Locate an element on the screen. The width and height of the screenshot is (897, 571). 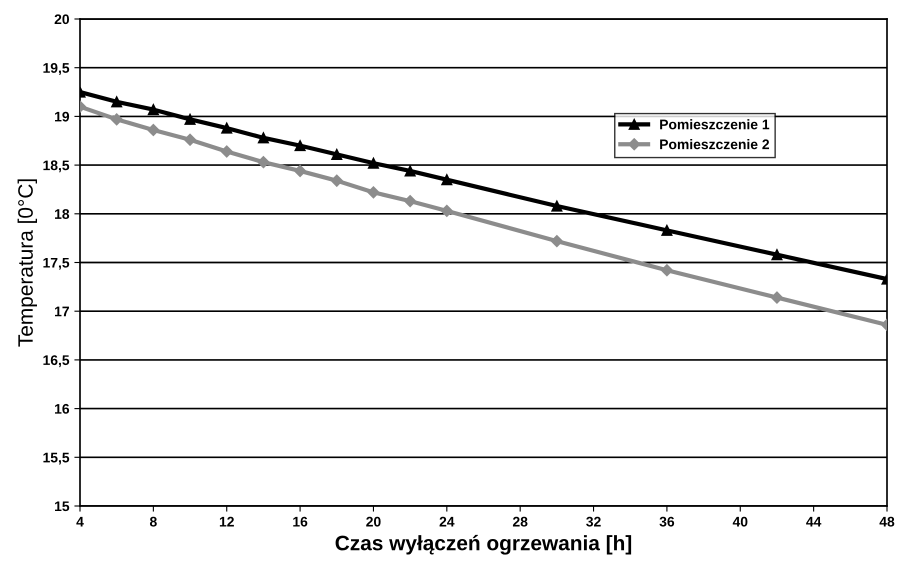
y-tick-label: 17 is located at coordinates (62, 311).